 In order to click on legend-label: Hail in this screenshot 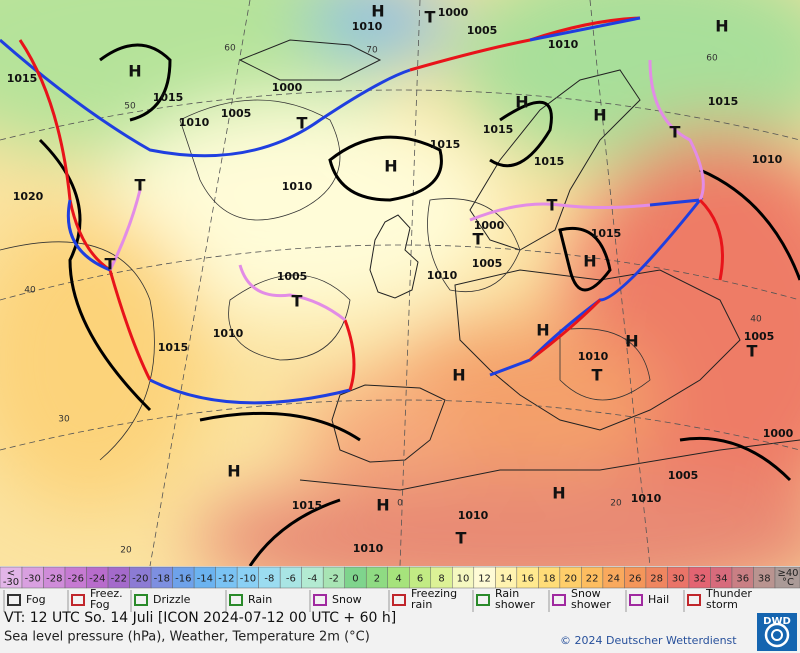, I will do `click(658, 599)`.